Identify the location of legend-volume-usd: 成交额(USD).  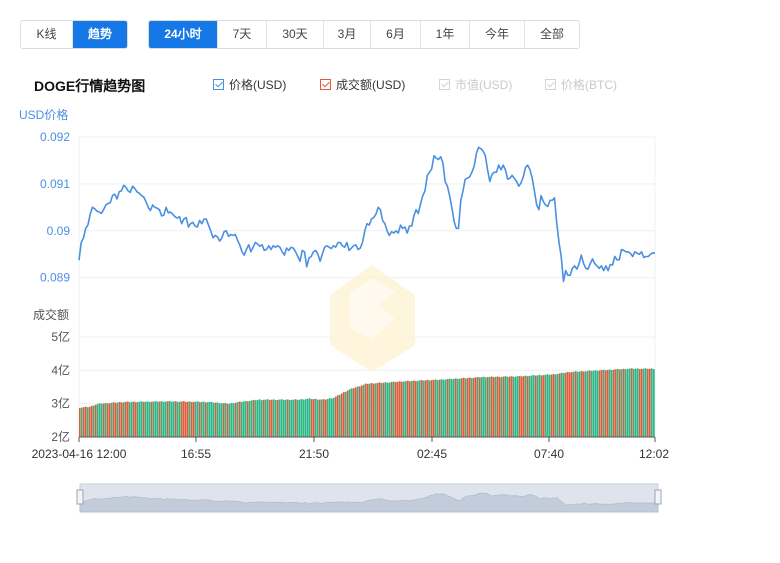
(362, 84).